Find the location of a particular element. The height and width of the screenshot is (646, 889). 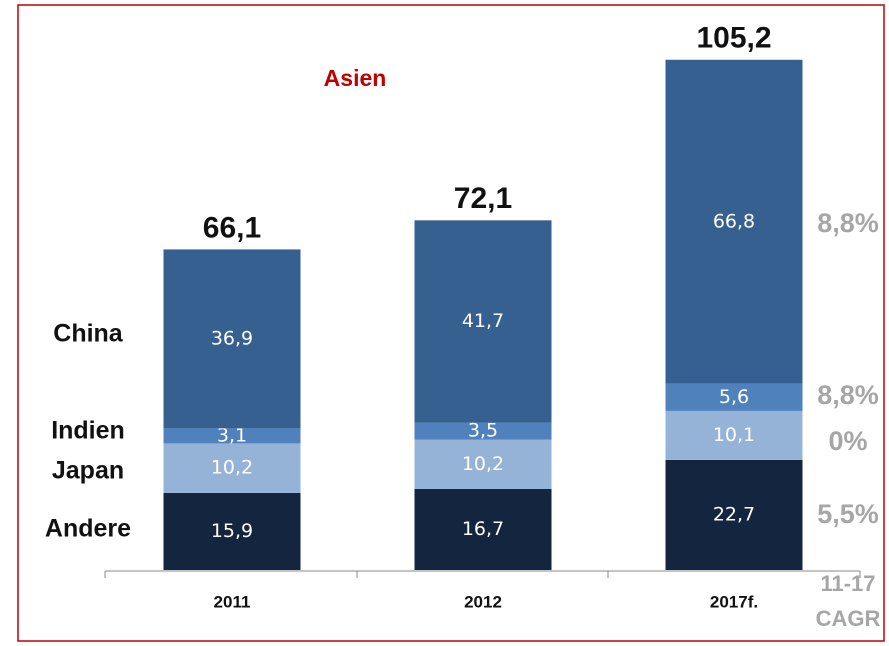

series-label: Andere is located at coordinates (88, 529).